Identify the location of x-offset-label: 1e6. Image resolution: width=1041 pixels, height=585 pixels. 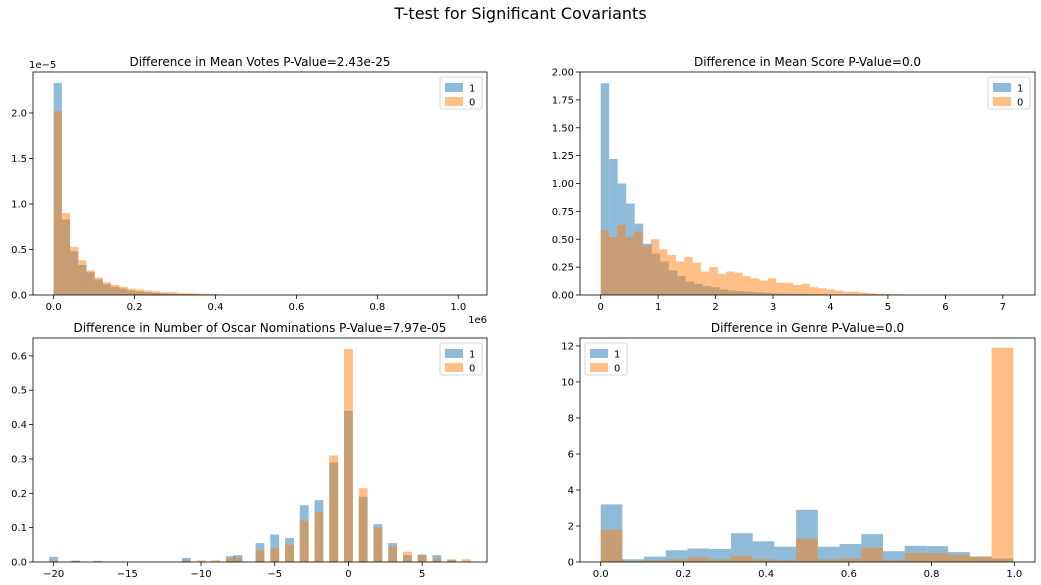
(477, 320).